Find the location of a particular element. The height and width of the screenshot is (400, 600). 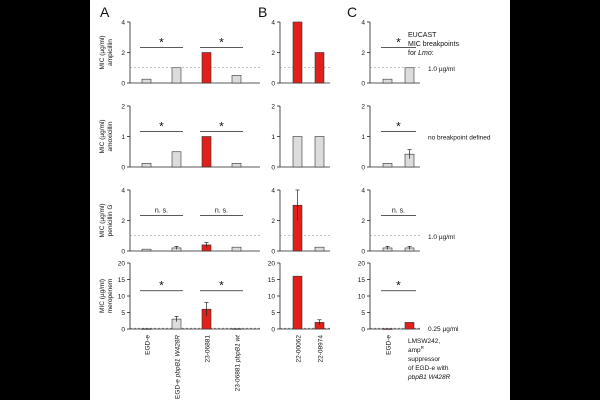

ytick-label-r1c2: 0 is located at coordinates (363, 168).